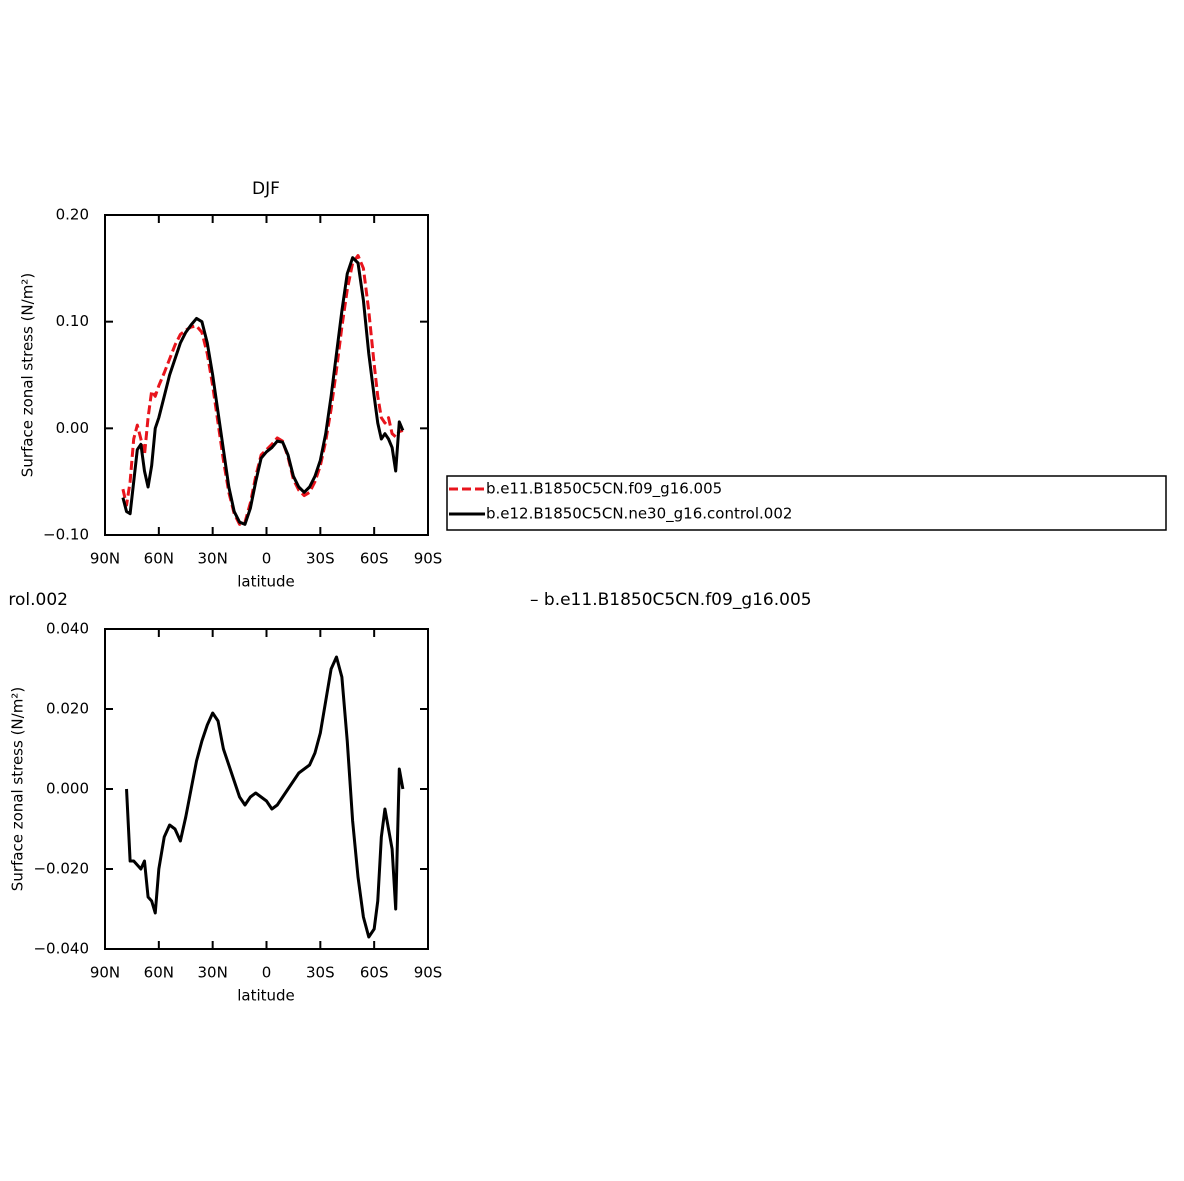 This screenshot has width=1184, height=1181. Describe the element at coordinates (72, 321) in the screenshot. I see `y-tick-label: 0.10` at that location.